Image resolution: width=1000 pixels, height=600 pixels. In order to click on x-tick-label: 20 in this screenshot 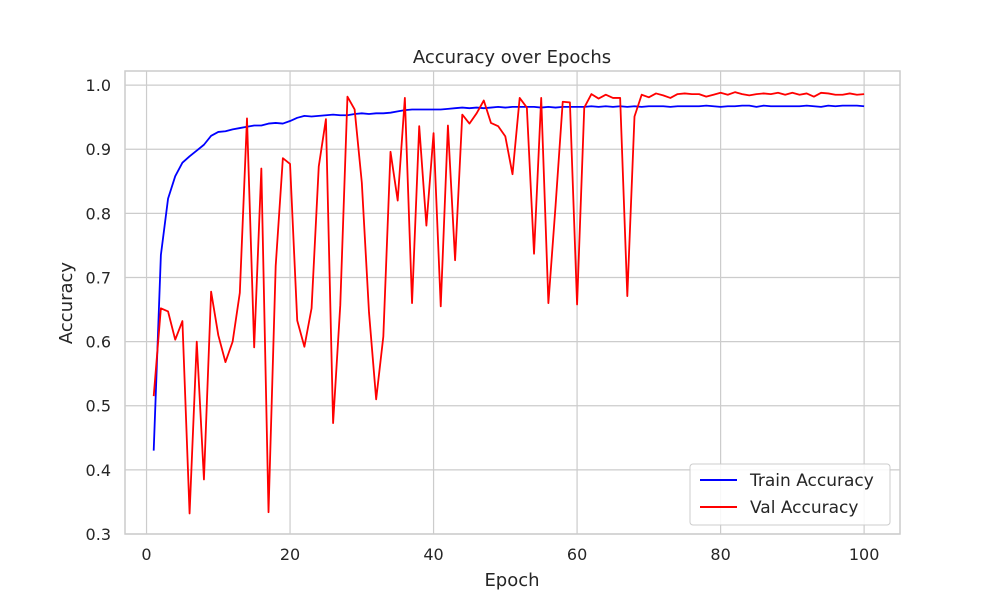, I will do `click(290, 554)`.